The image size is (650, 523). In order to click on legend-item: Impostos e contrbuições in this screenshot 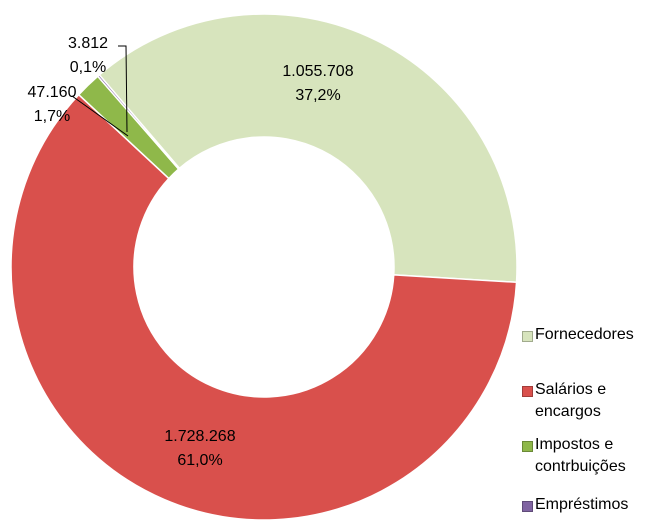, I will do `click(581, 456)`.